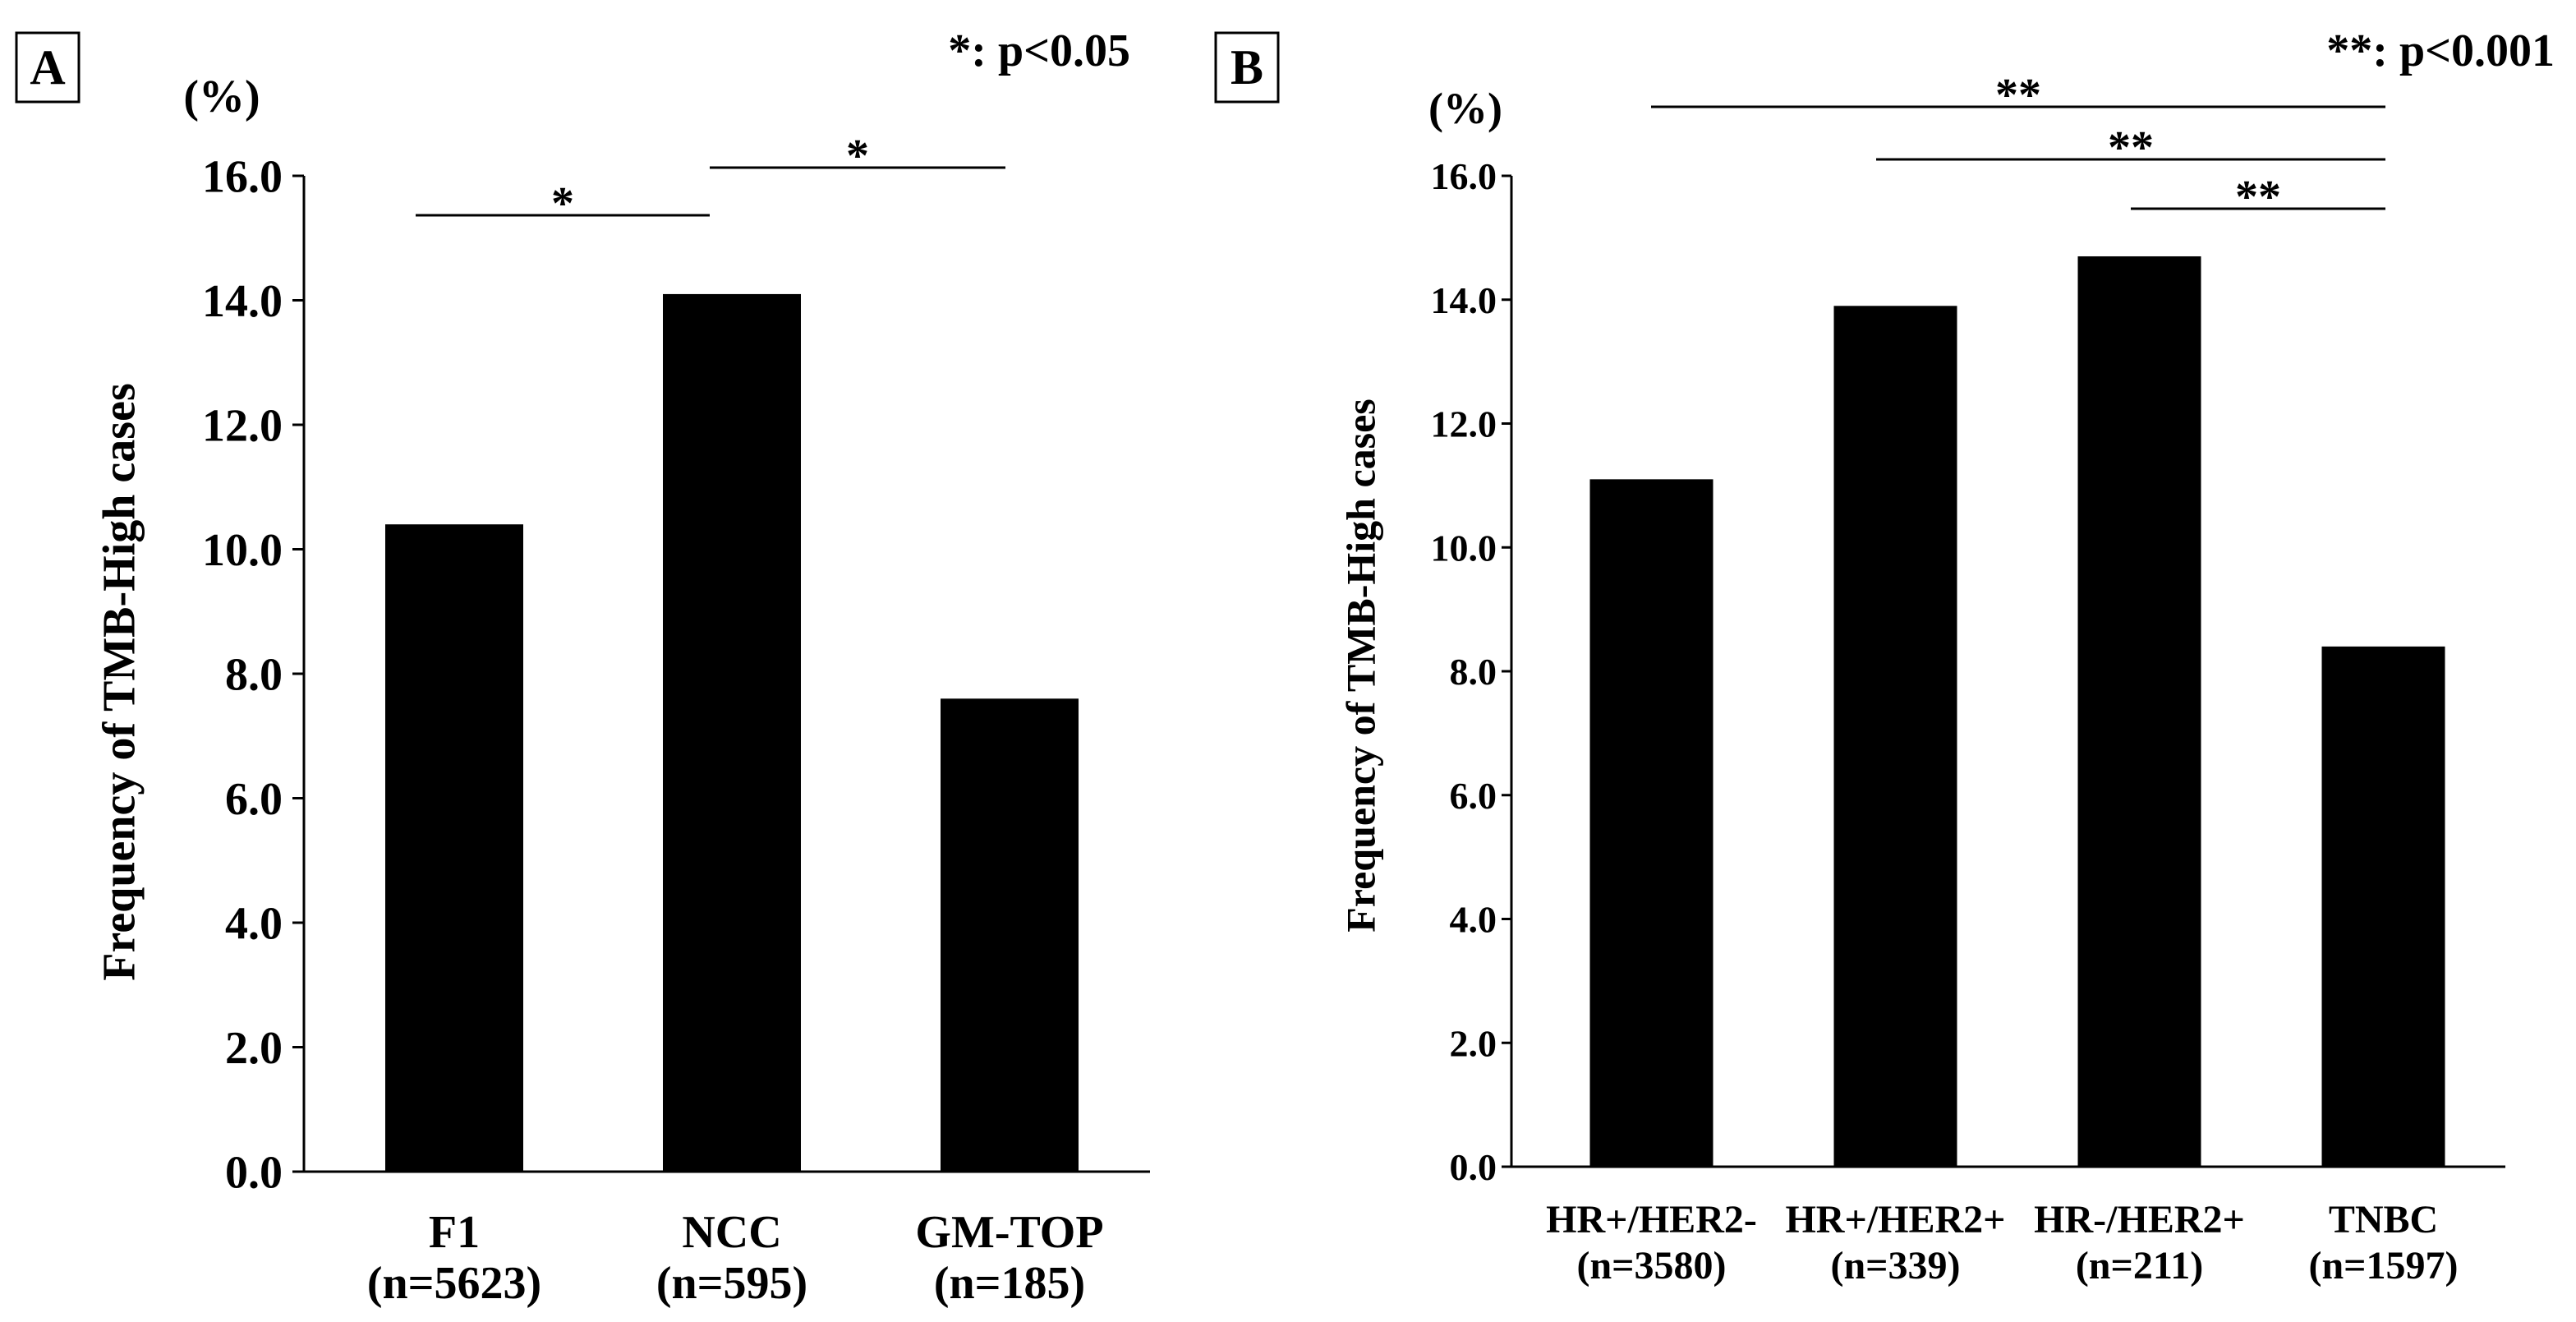 This screenshot has height=1322, width=2576. I want to click on panel-b-y-axis-title: Frequency of TMB-High cases, so click(1361, 665).